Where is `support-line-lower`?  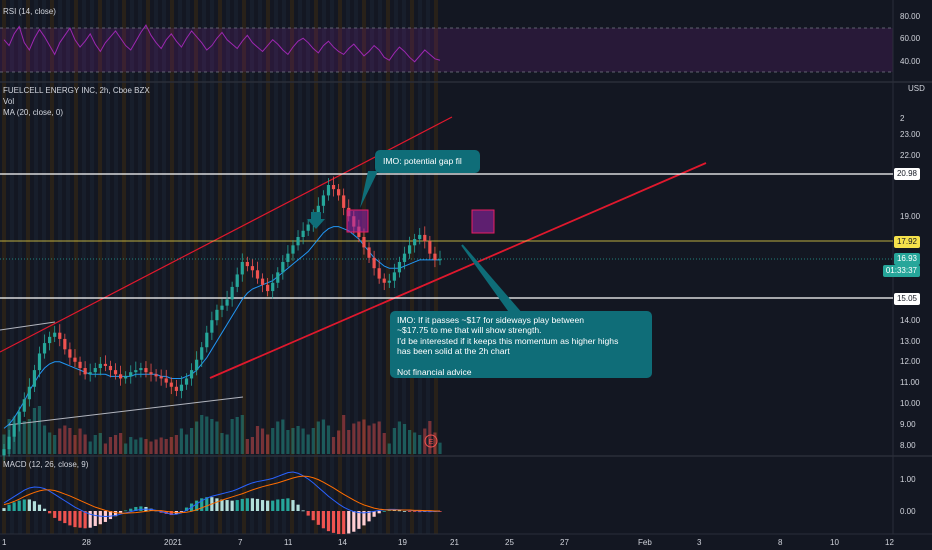 support-line-lower is located at coordinates (125, 411).